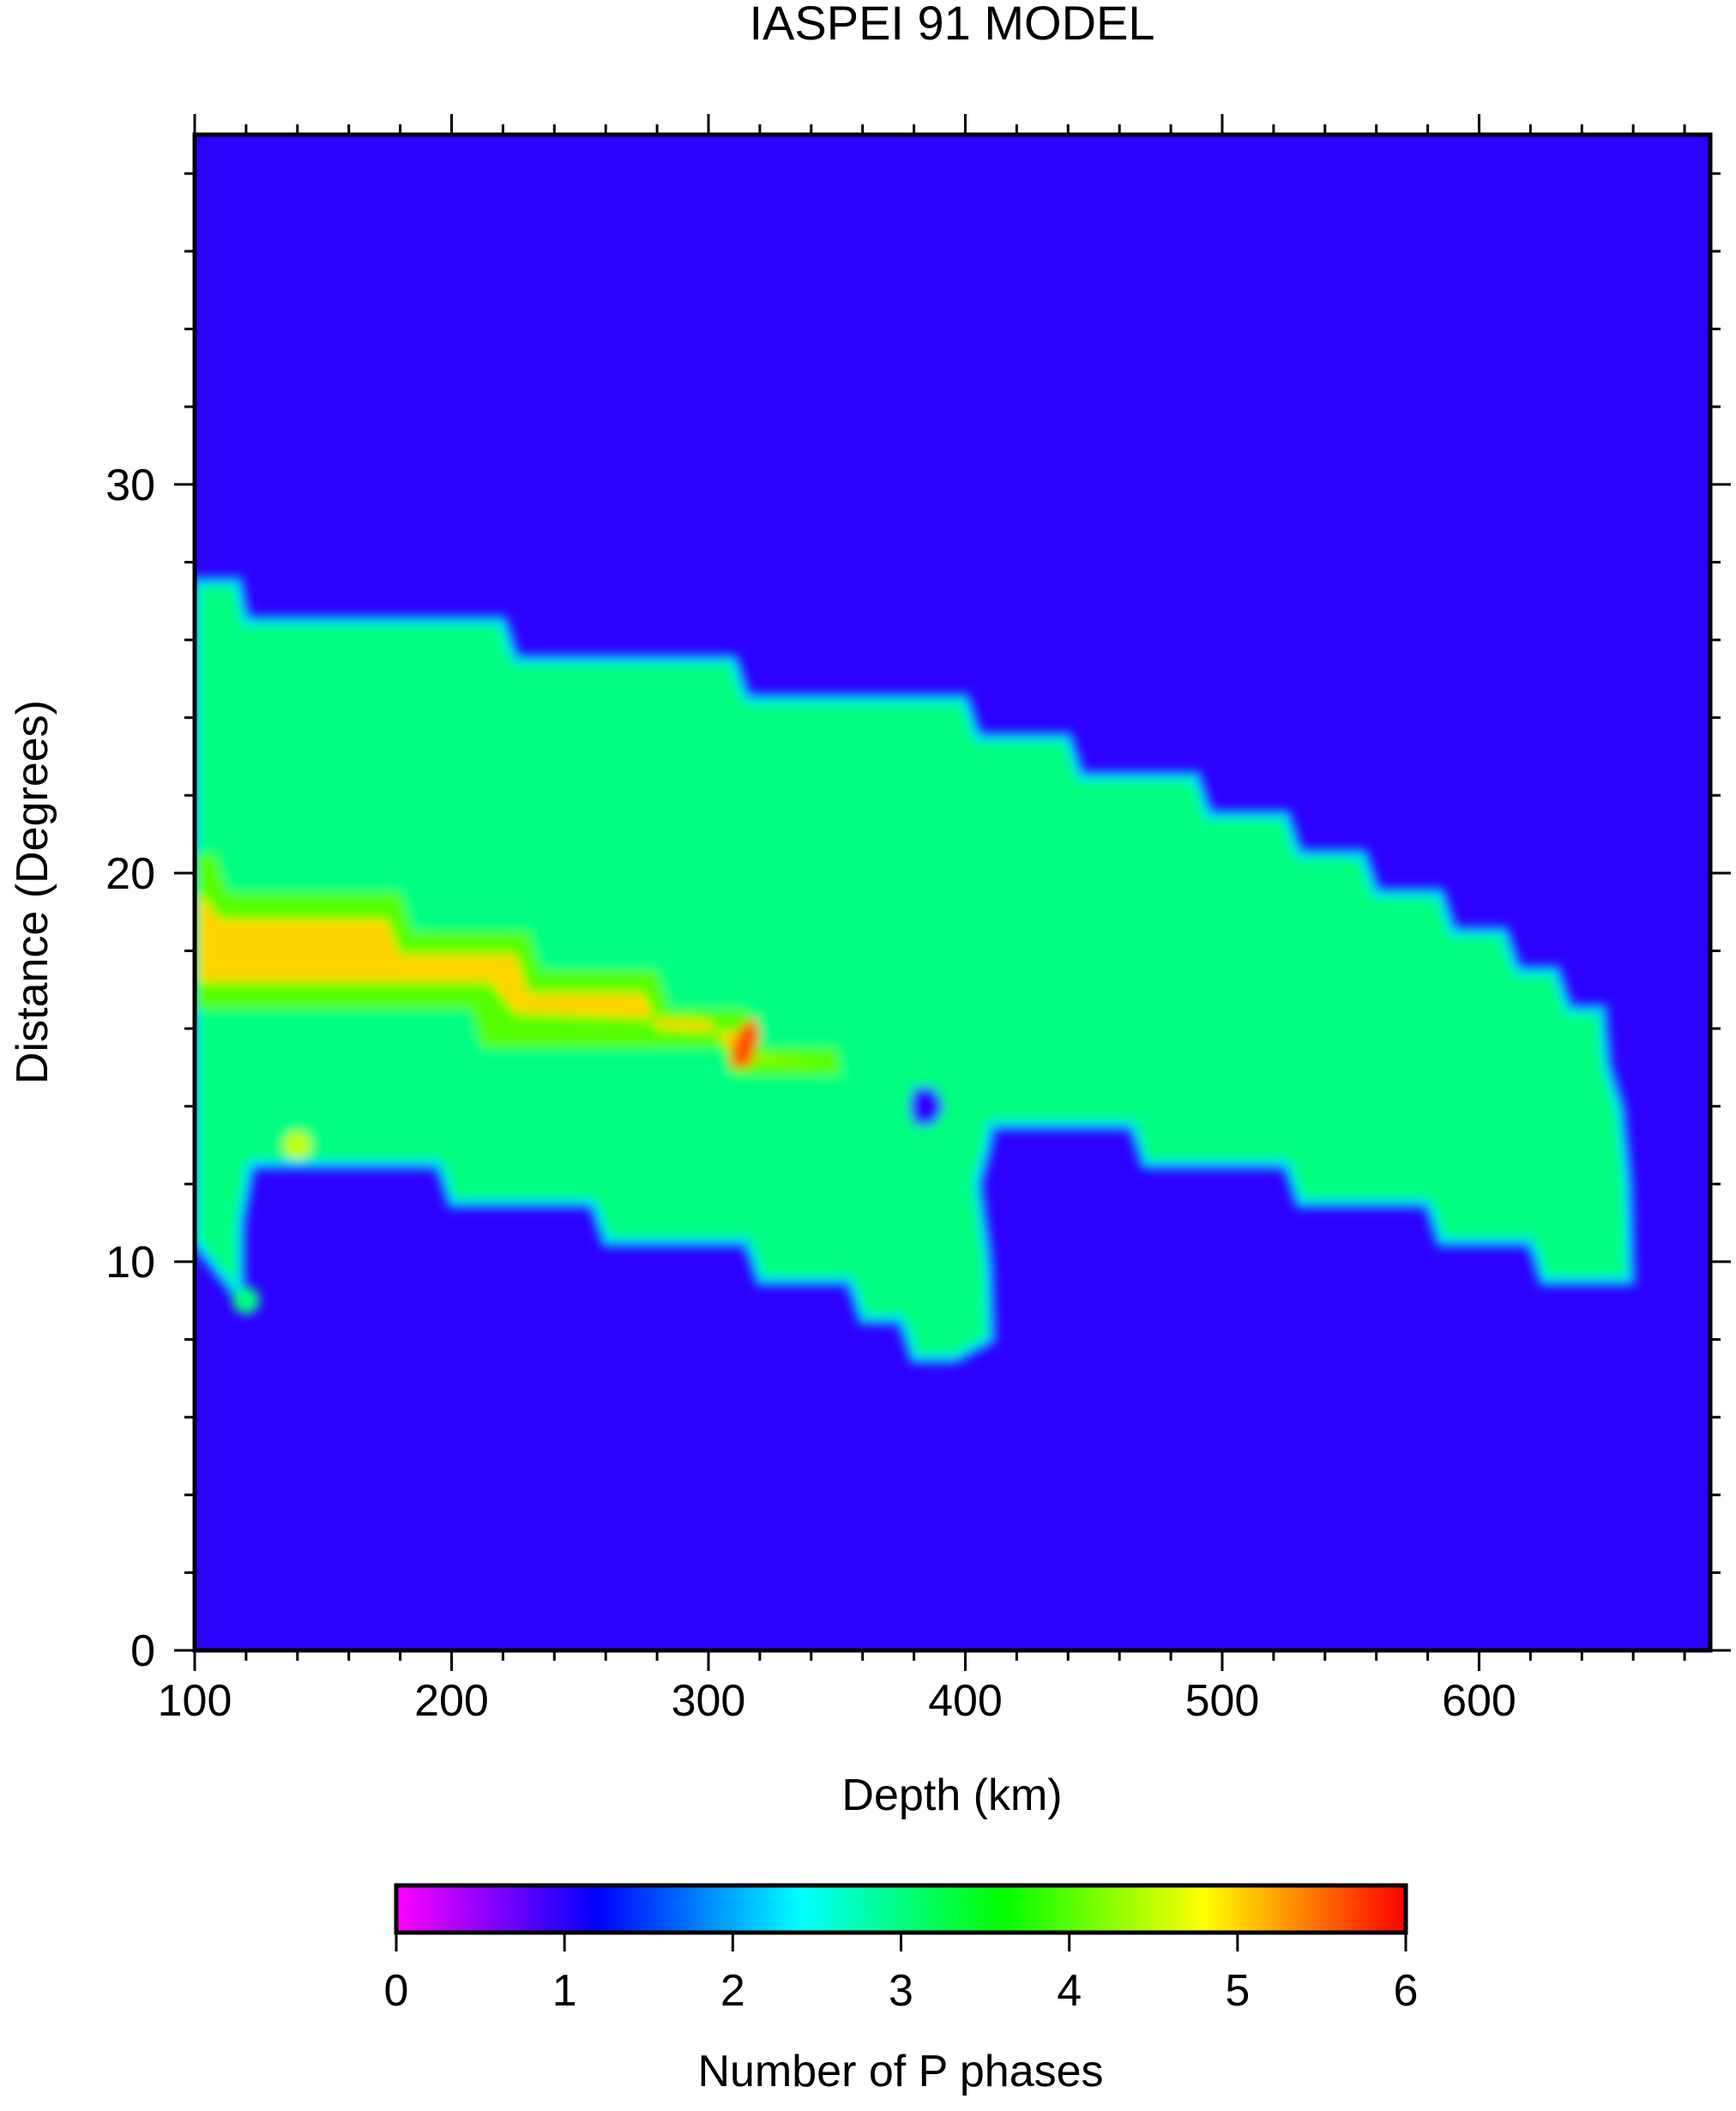  I want to click on colorbar-tick-label: 3, so click(901, 1991).